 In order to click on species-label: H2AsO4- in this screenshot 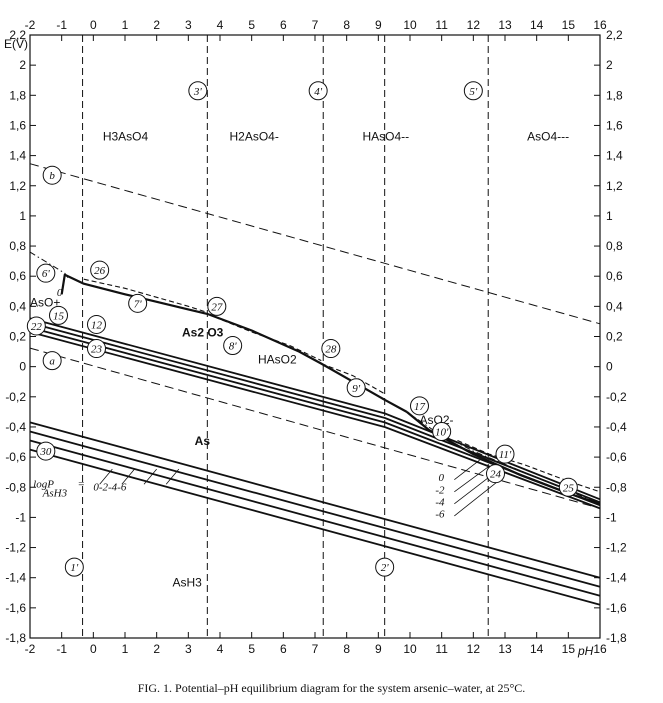, I will do `click(254, 137)`.